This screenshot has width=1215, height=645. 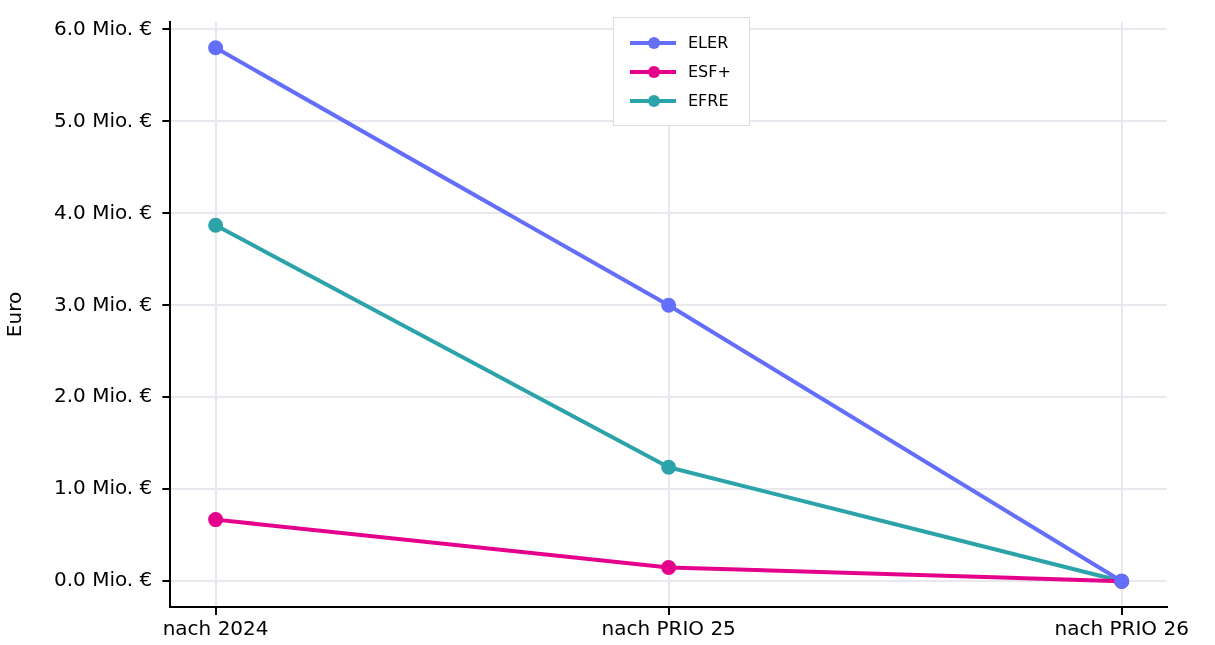 What do you see at coordinates (103, 303) in the screenshot?
I see `y-tick-label: 3.0 Mio. €` at bounding box center [103, 303].